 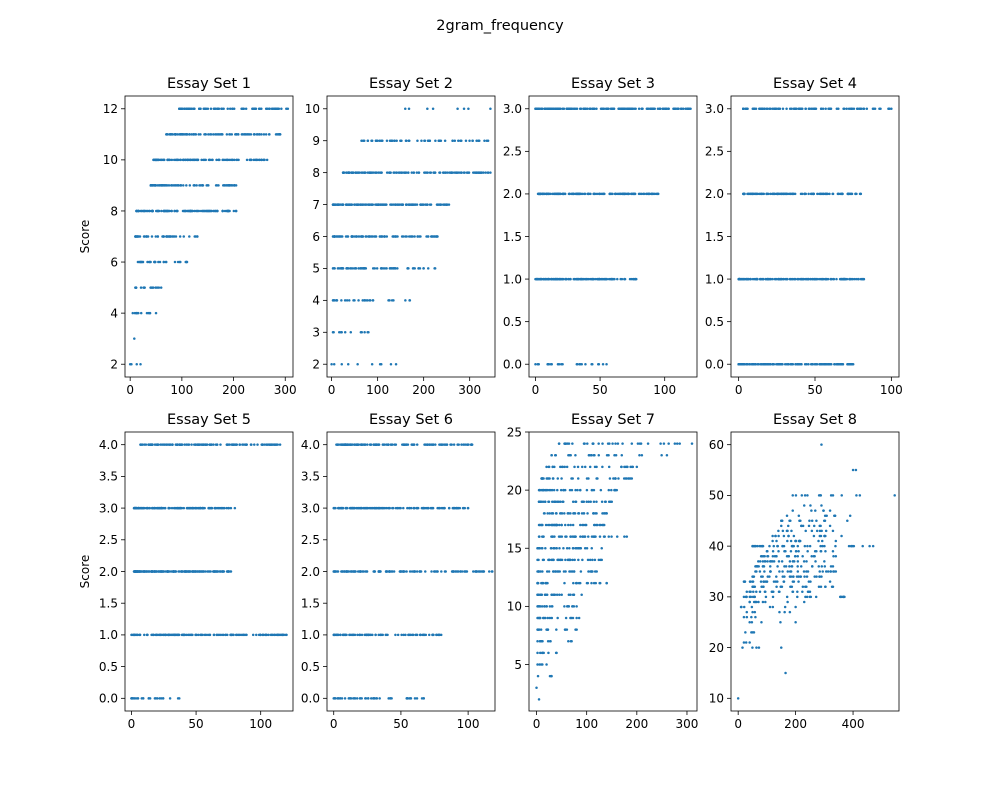 What do you see at coordinates (209, 84) in the screenshot?
I see `subplot-title: Essay Set 1` at bounding box center [209, 84].